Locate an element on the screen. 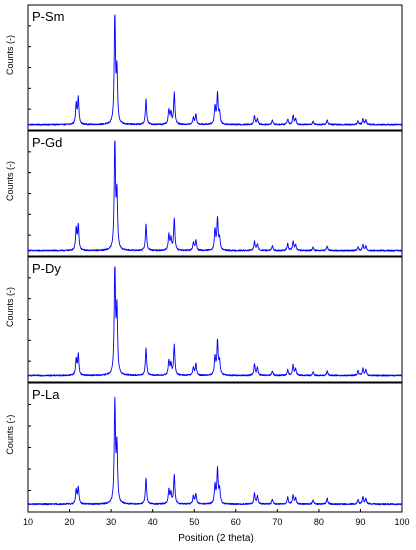 This screenshot has width=416, height=550. x-tick-label: 100 is located at coordinates (401, 522).